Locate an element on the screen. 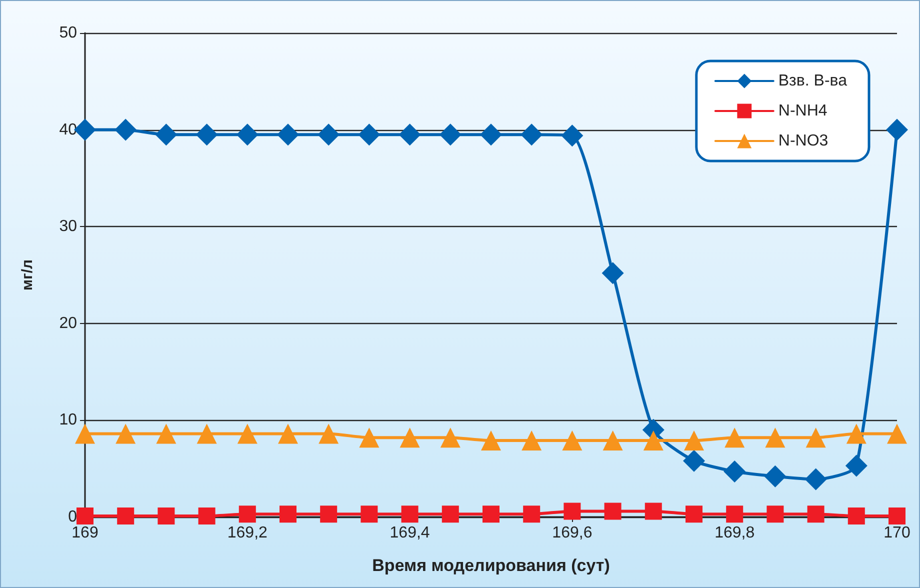 This screenshot has height=588, width=920. y-axis-title: мг/л is located at coordinates (27, 275).